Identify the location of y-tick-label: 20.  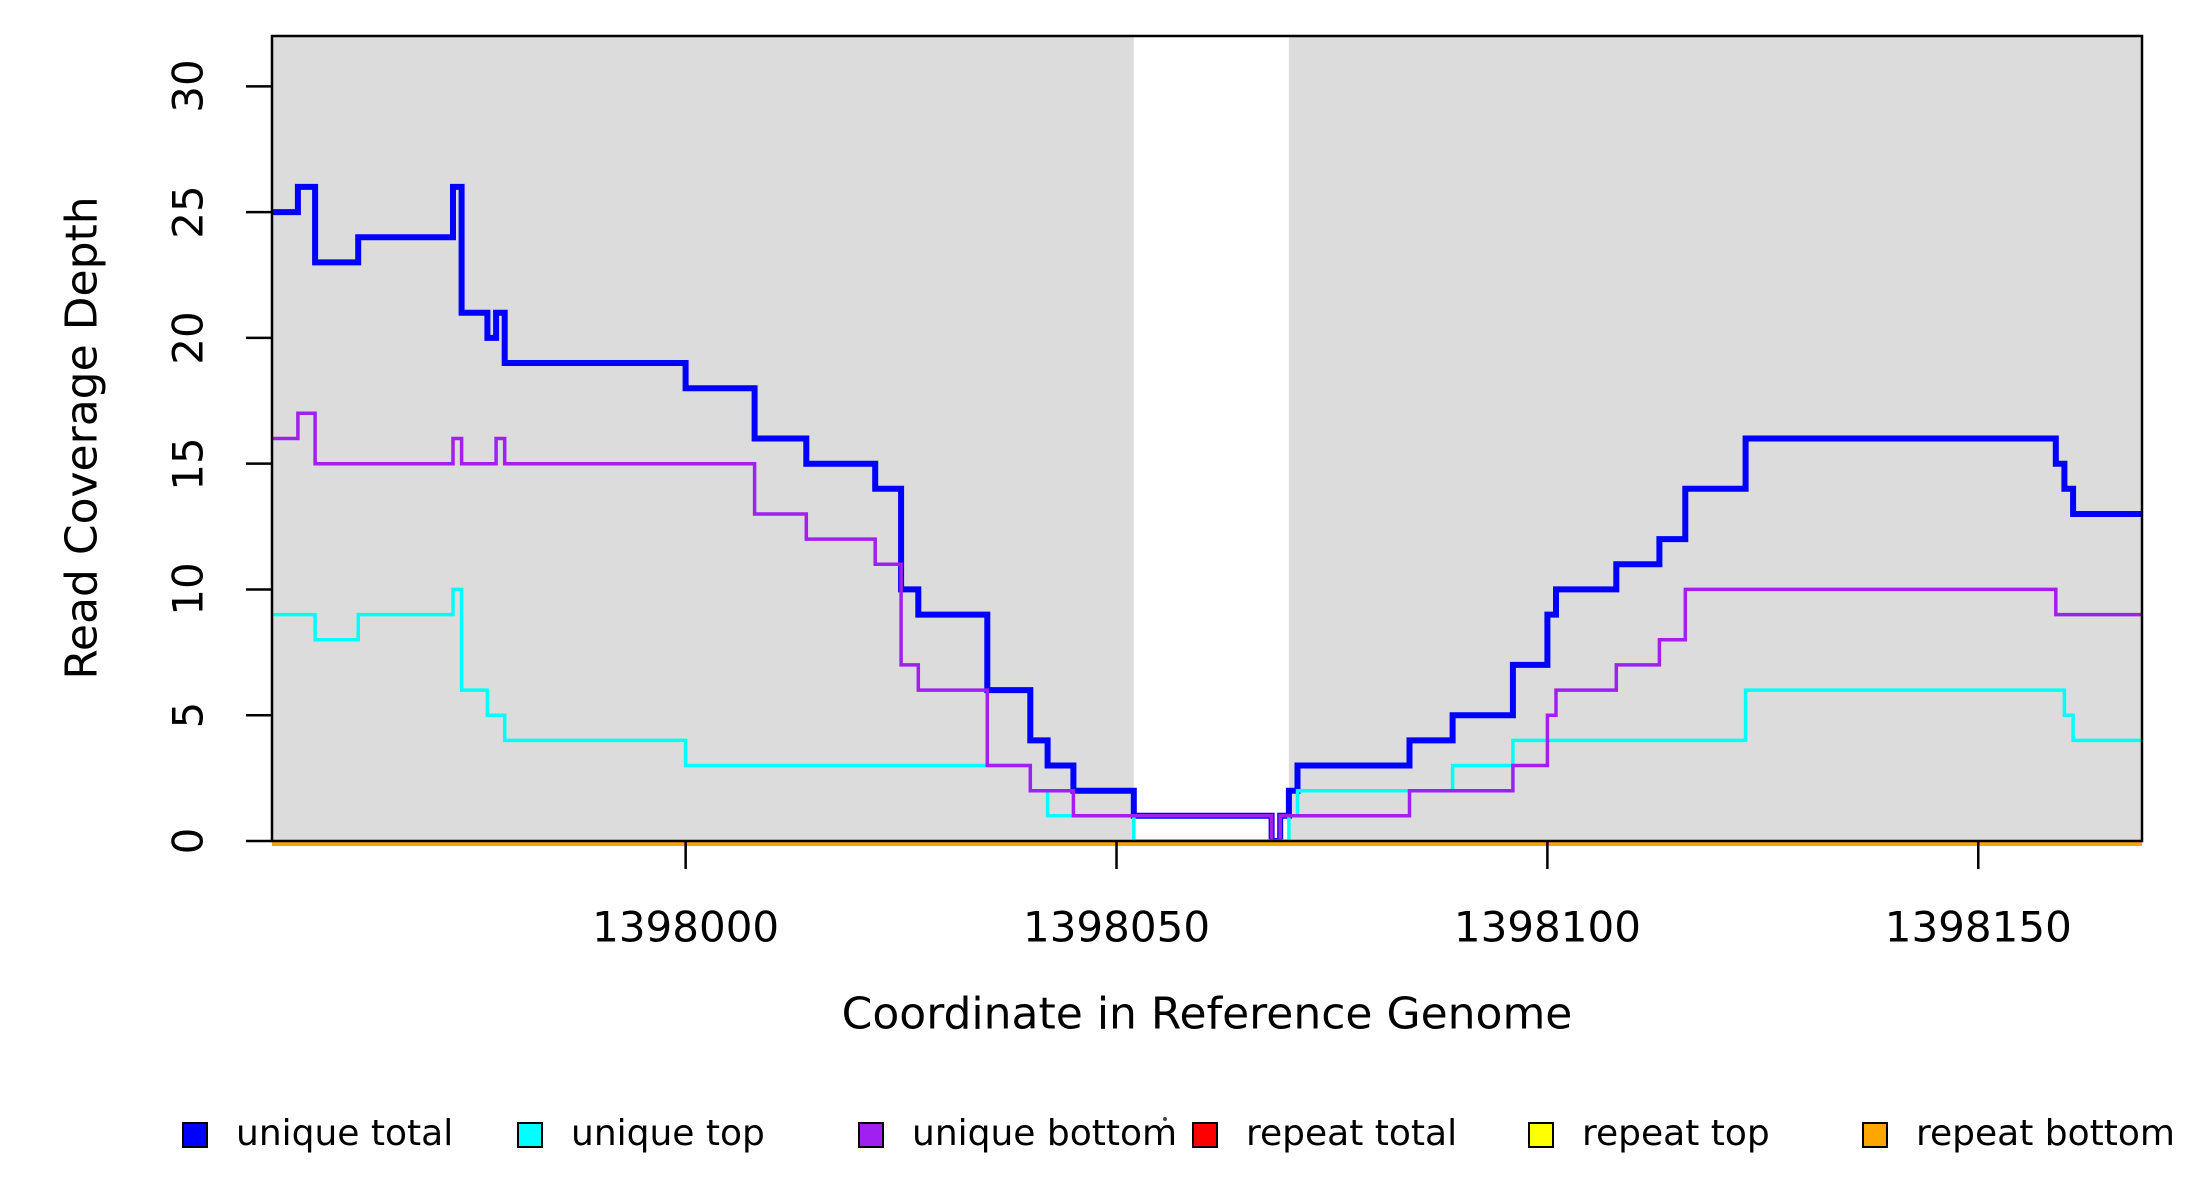
(188, 338).